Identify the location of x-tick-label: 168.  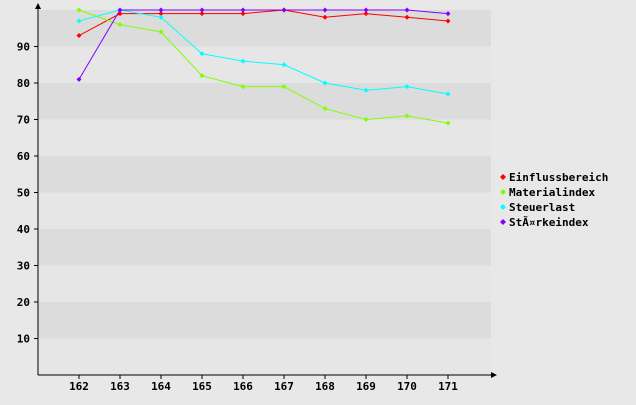
(325, 386).